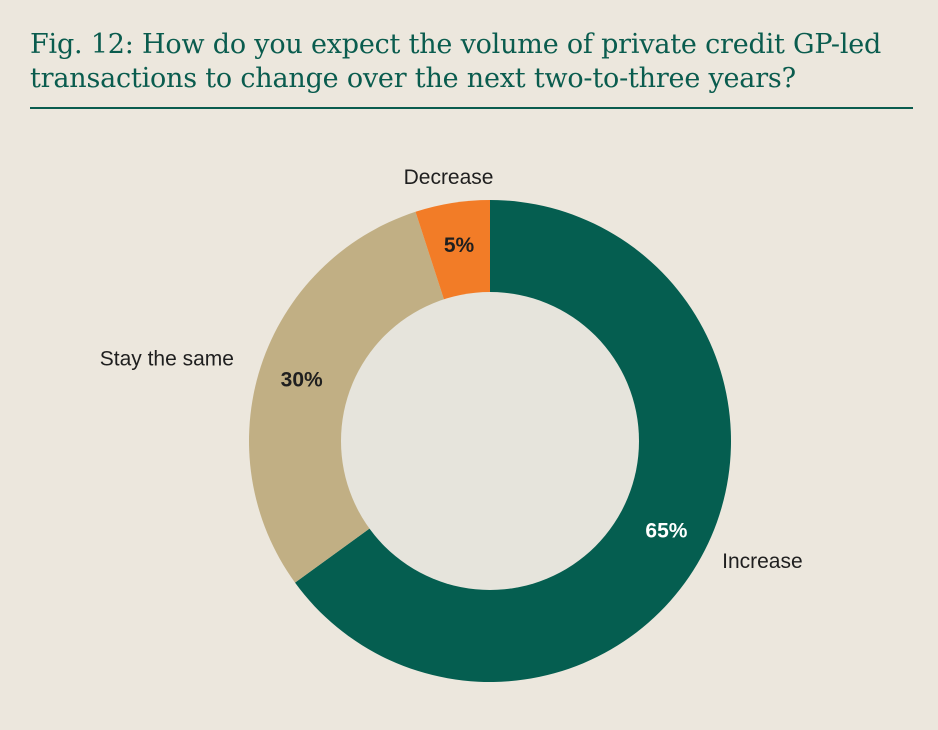 Image resolution: width=938 pixels, height=730 pixels. What do you see at coordinates (666, 530) in the screenshot?
I see `value-label-increase: 65%` at bounding box center [666, 530].